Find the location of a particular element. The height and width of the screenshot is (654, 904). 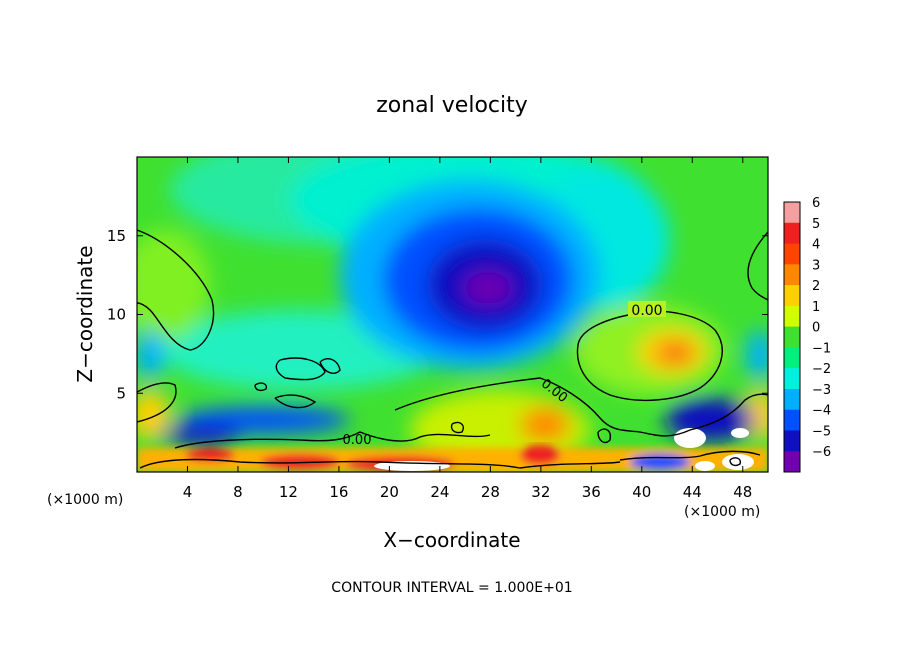

x-tick-label: 20 is located at coordinates (389, 492).